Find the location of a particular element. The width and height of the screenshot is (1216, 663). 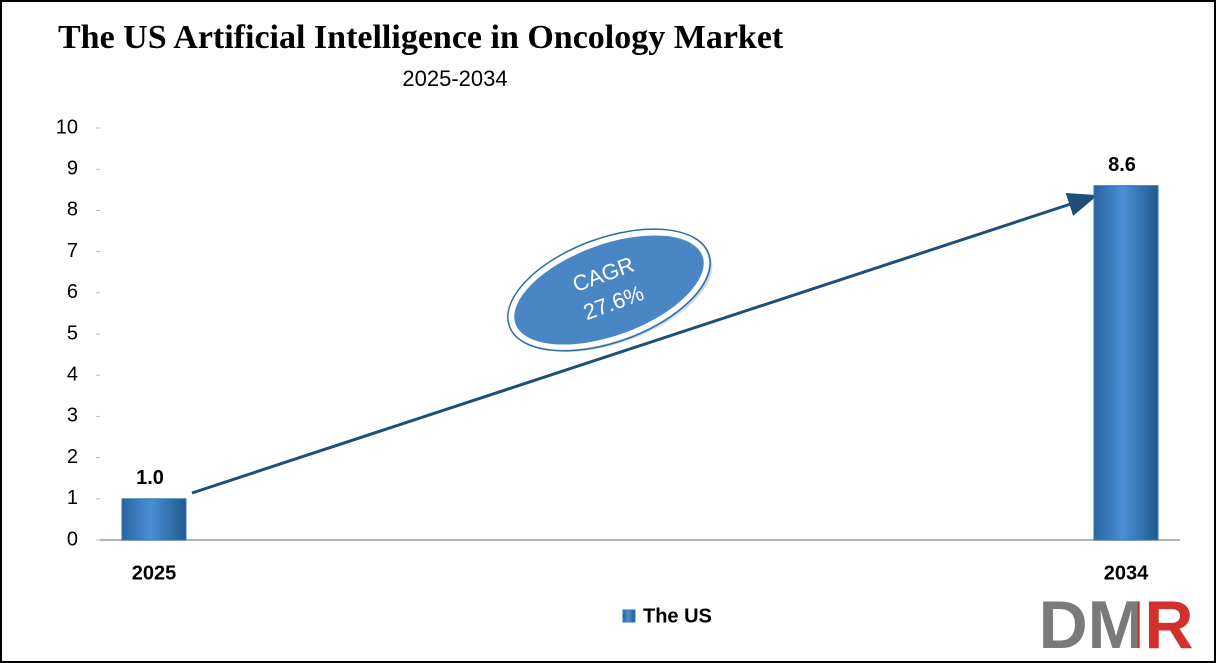

y-tick-label: 3 is located at coordinates (72, 416).